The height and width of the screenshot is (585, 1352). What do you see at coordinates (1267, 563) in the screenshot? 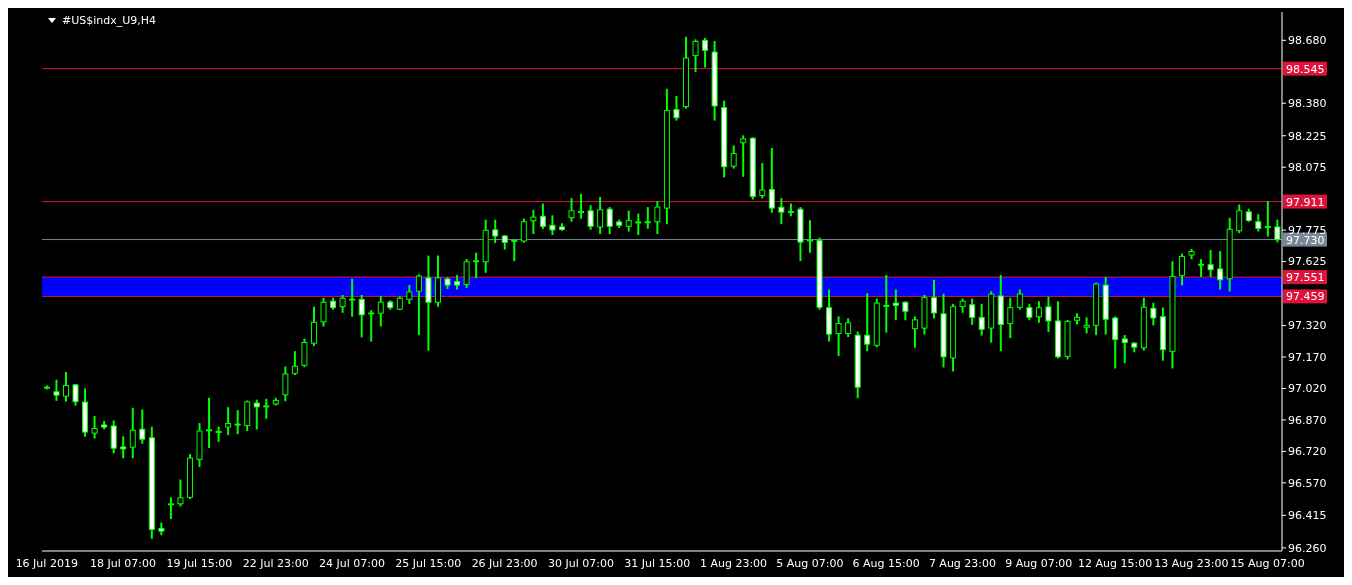
I see `x-tick-label: 15 Aug 07:00` at bounding box center [1267, 563].